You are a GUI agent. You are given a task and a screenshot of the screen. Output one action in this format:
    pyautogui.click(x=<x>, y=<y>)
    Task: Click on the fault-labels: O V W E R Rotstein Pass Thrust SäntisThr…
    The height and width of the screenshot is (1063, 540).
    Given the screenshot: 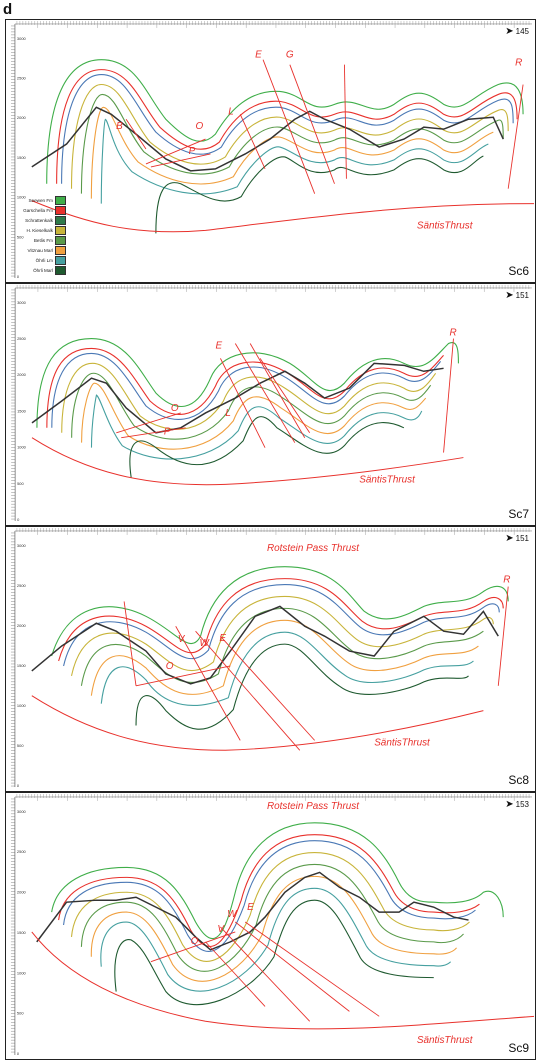 What is the action you would take?
    pyautogui.click(x=338, y=646)
    